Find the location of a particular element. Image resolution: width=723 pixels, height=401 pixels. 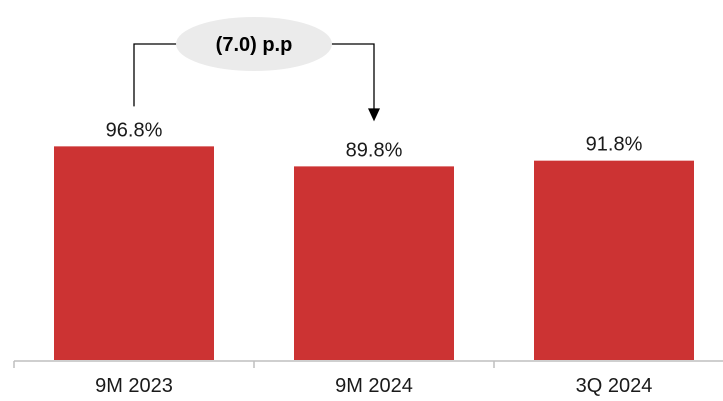

value-label-3: 91.8% is located at coordinates (614, 145).